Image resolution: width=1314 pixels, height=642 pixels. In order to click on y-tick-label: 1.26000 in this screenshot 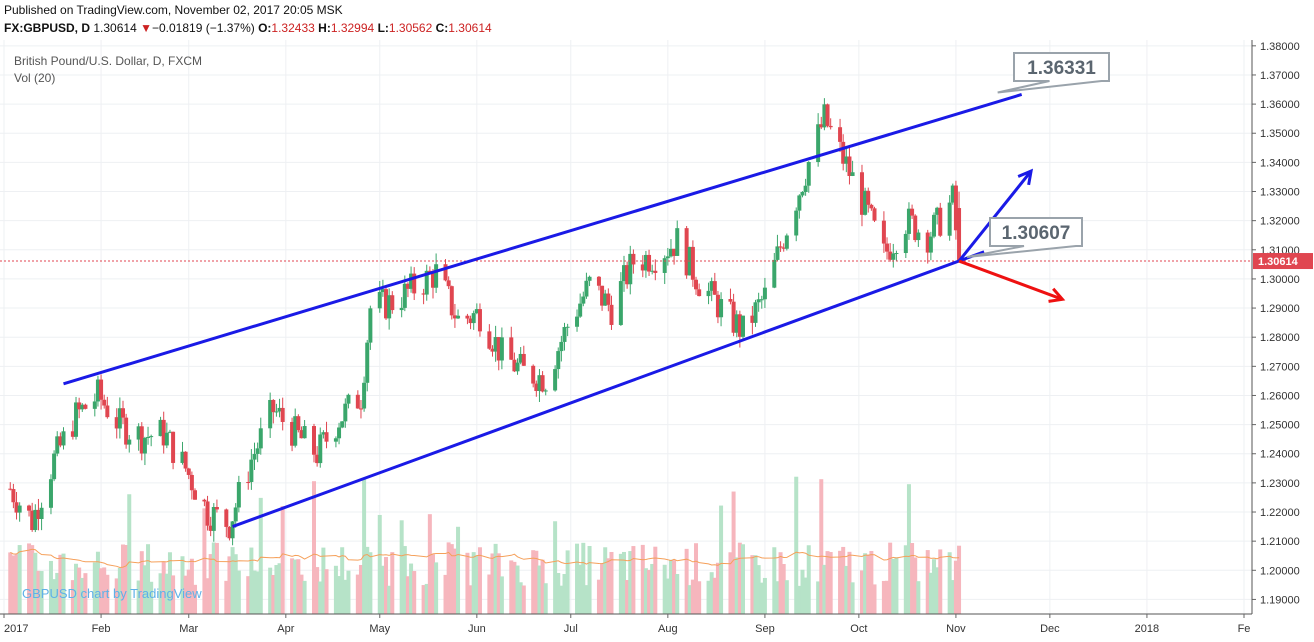, I will do `click(1280, 396)`.